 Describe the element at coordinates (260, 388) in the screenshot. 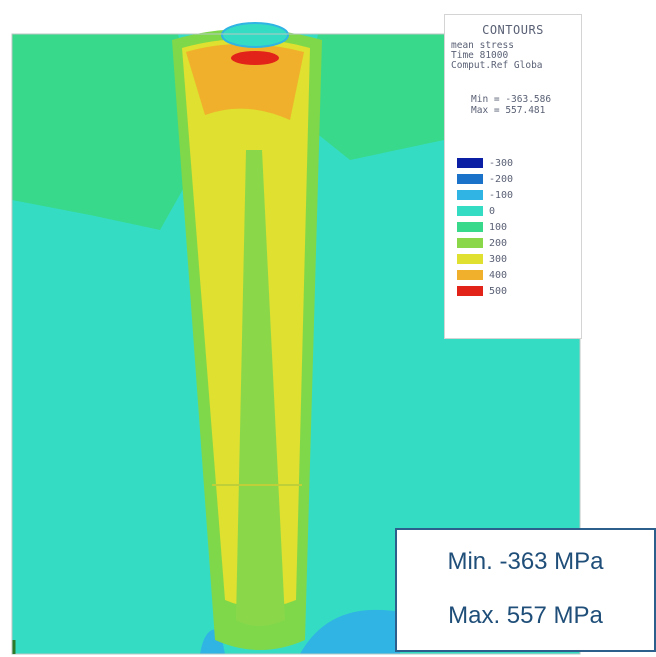

I see `object-inner-wedge` at that location.